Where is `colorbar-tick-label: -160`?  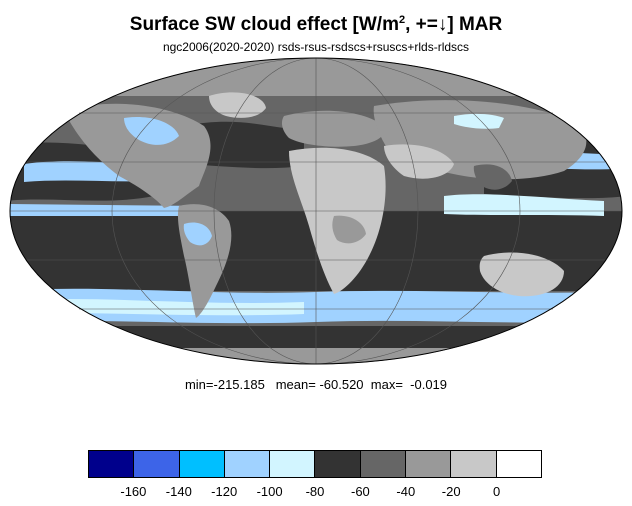
colorbar-tick-label: -160 is located at coordinates (133, 491).